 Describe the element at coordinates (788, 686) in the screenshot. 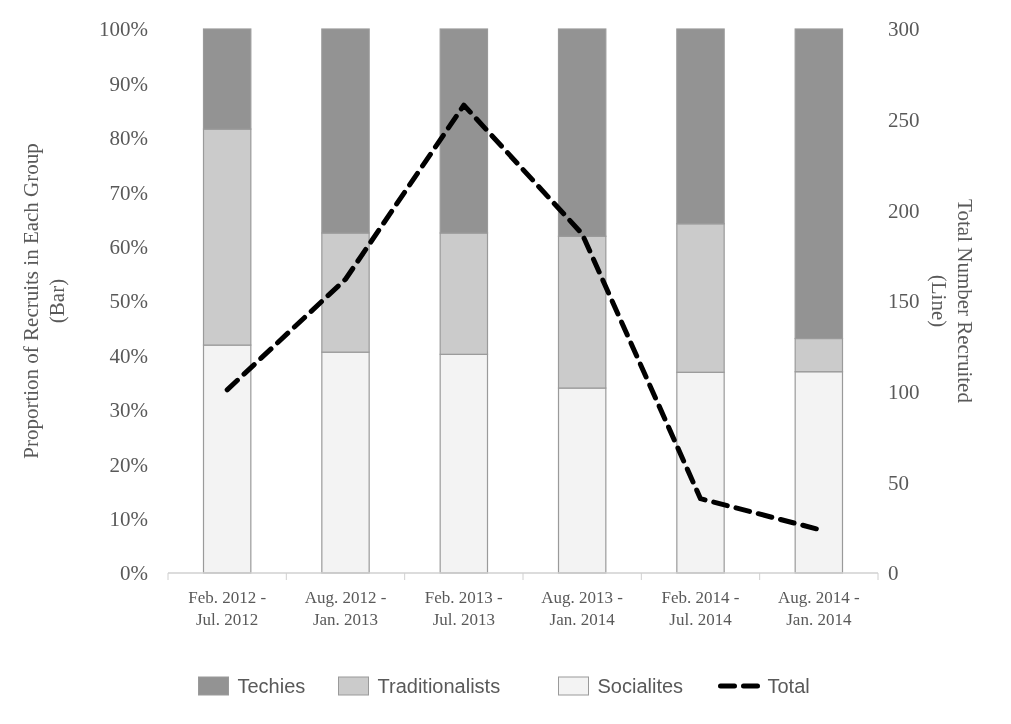

I see `legend-label: Total` at that location.